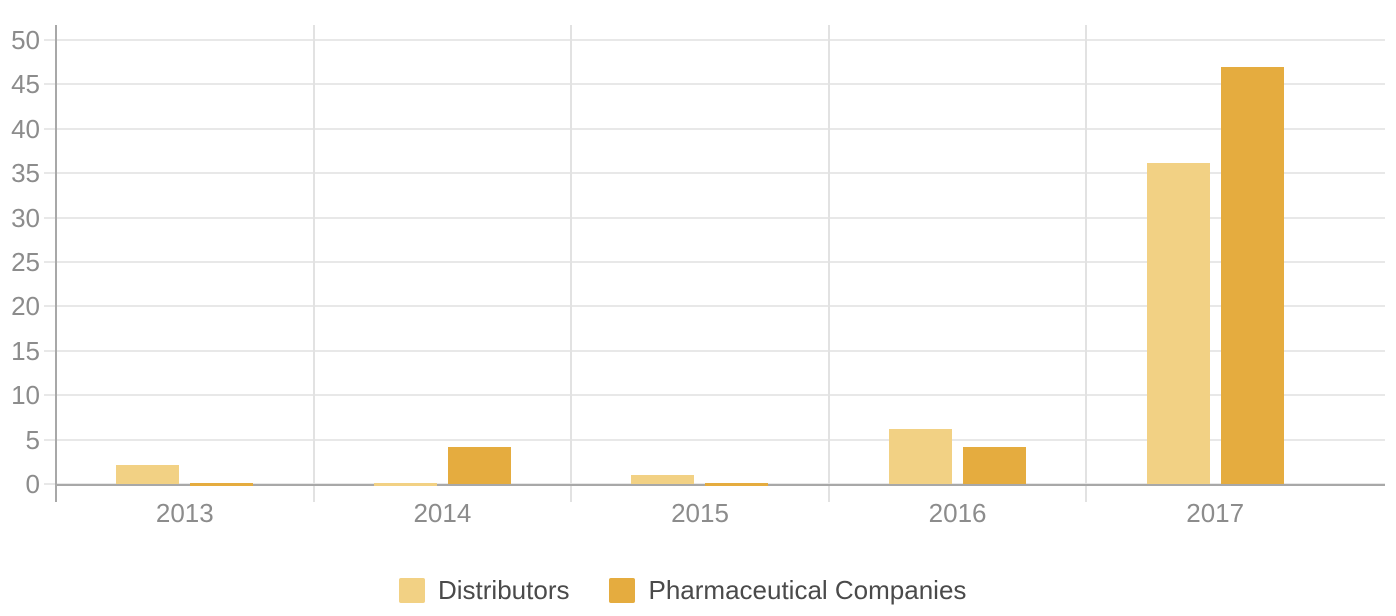 This screenshot has width=1396, height=616. What do you see at coordinates (995, 465) in the screenshot?
I see `bar-pharmaceutical-companies-2016` at bounding box center [995, 465].